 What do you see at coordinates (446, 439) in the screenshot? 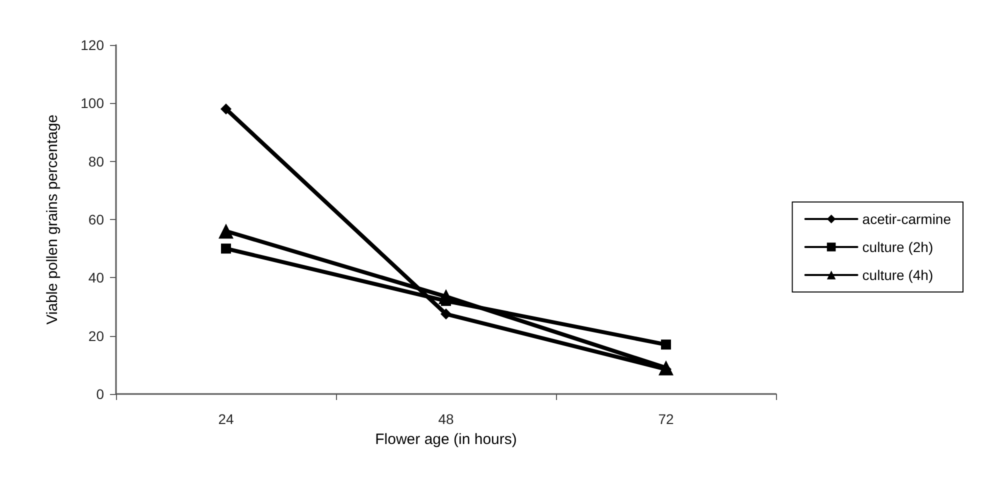
I see `x-axis-title: Flower age (in hours)` at bounding box center [446, 439].